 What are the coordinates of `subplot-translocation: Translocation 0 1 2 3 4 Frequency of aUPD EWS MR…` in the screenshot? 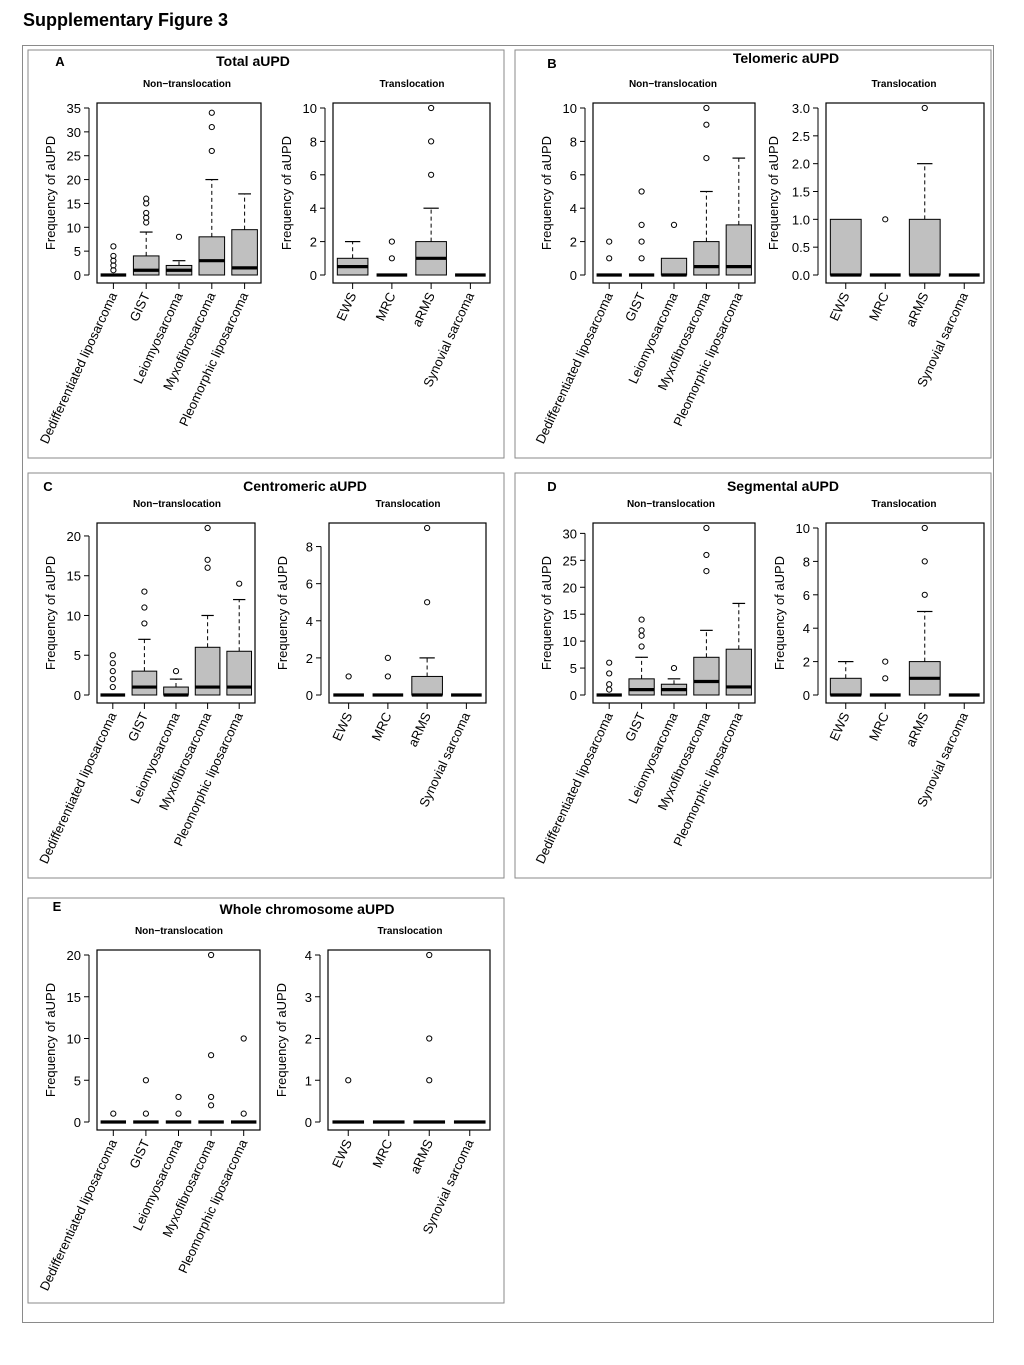 It's located at (382, 1081).